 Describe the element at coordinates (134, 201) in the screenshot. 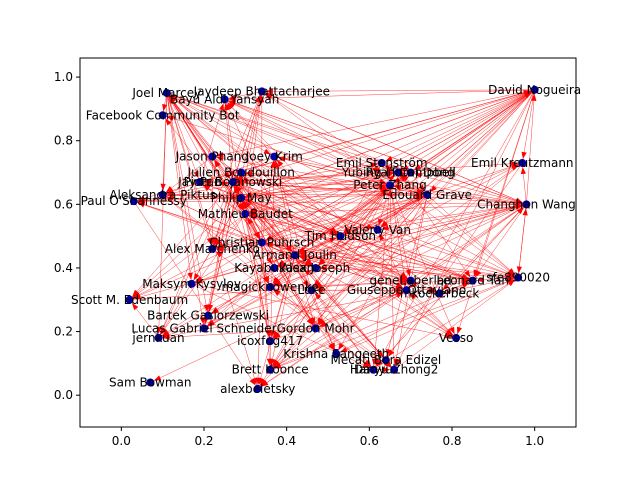

I see `node-label: Paul O'Shannessy` at that location.